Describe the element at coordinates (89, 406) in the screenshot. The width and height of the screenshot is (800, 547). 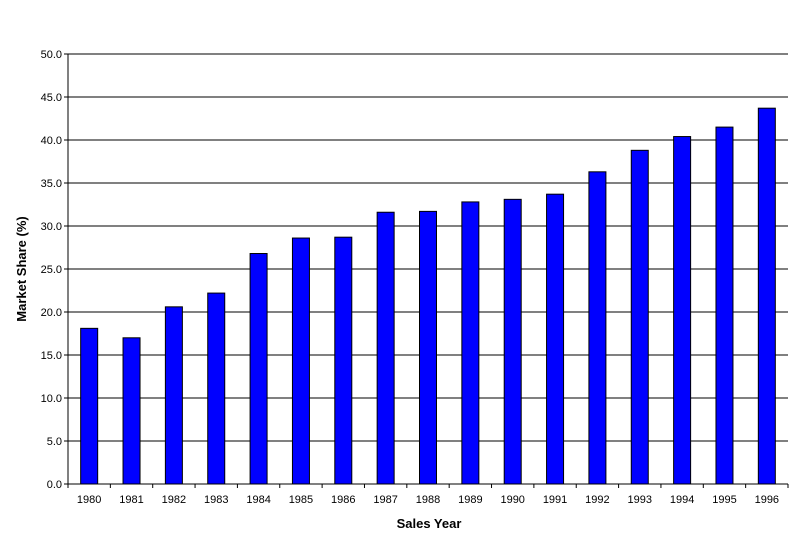
I see `bar-1980` at that location.